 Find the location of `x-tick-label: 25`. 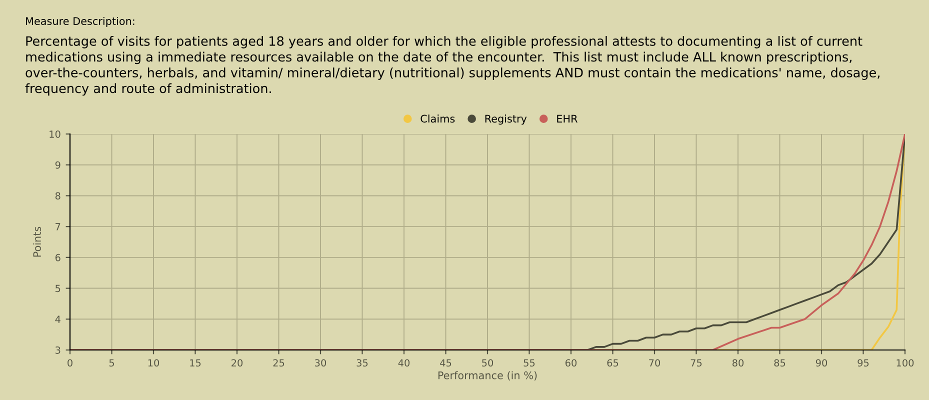

x-tick-label: 25 is located at coordinates (278, 363).